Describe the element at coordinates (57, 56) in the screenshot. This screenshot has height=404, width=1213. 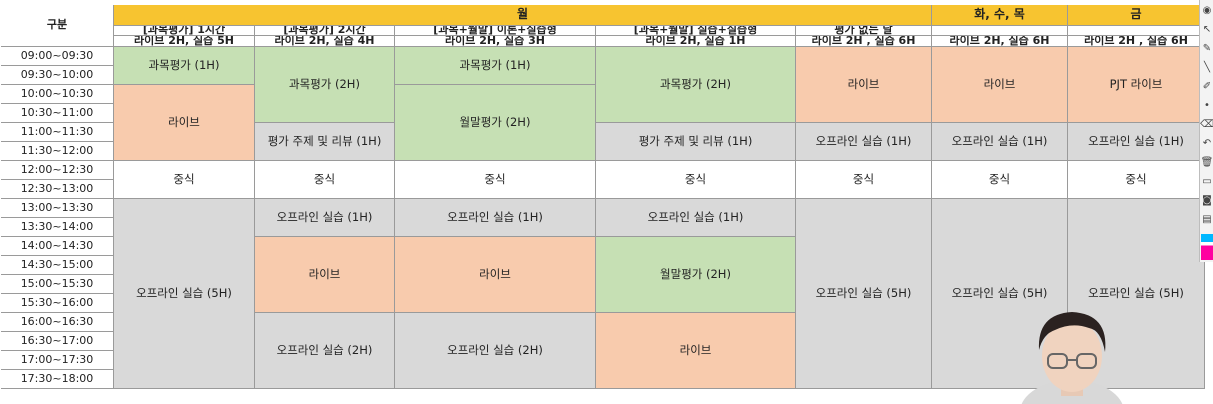
I see `time-slot: 09:00~09:30` at that location.